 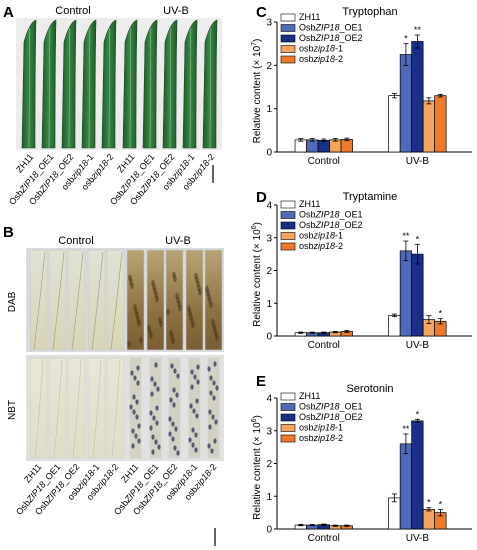 What do you see at coordinates (12, 301) in the screenshot?
I see `panel-b-row-dab: DAB` at bounding box center [12, 301].